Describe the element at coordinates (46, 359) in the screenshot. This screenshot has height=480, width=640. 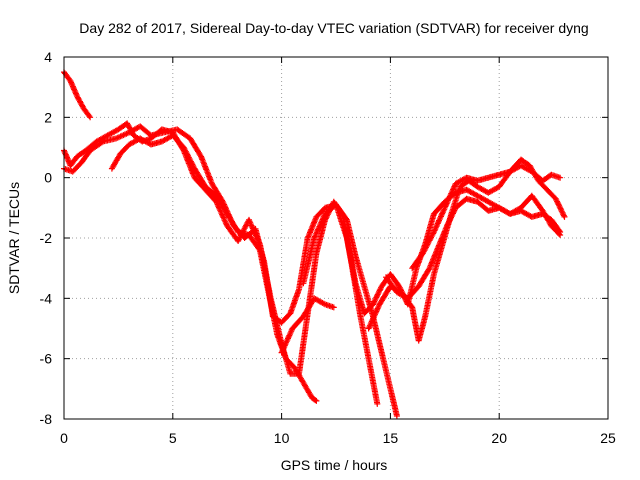
I see `y-tick-label: -6` at that location.